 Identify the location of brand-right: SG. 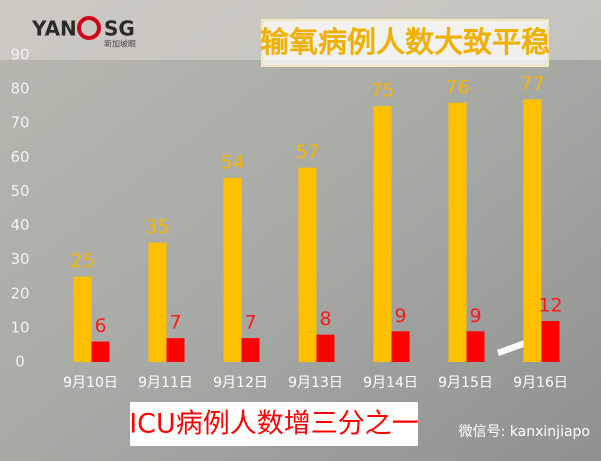
(119, 29).